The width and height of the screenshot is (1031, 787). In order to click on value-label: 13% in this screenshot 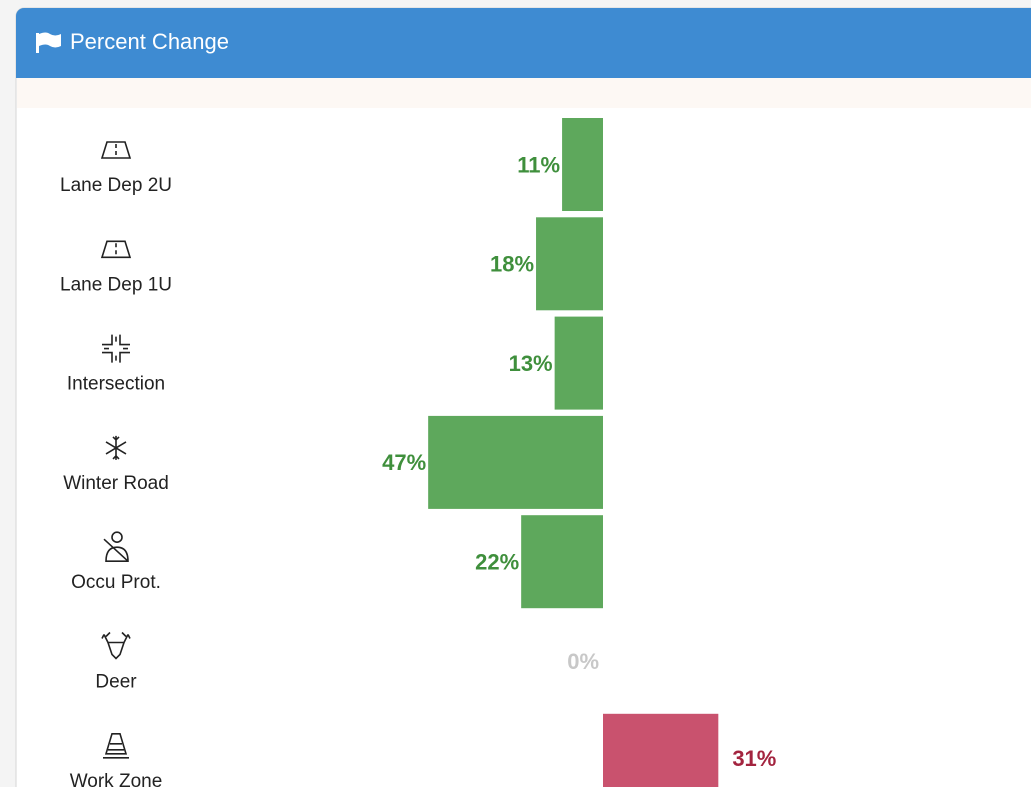, I will do `click(531, 363)`.